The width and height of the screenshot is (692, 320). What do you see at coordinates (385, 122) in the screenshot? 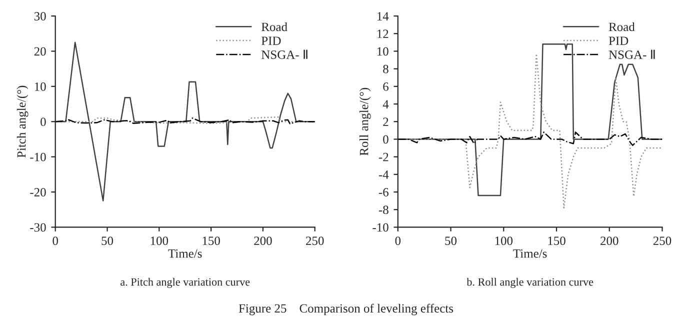
I see `y-tick-label: 2` at bounding box center [385, 122].